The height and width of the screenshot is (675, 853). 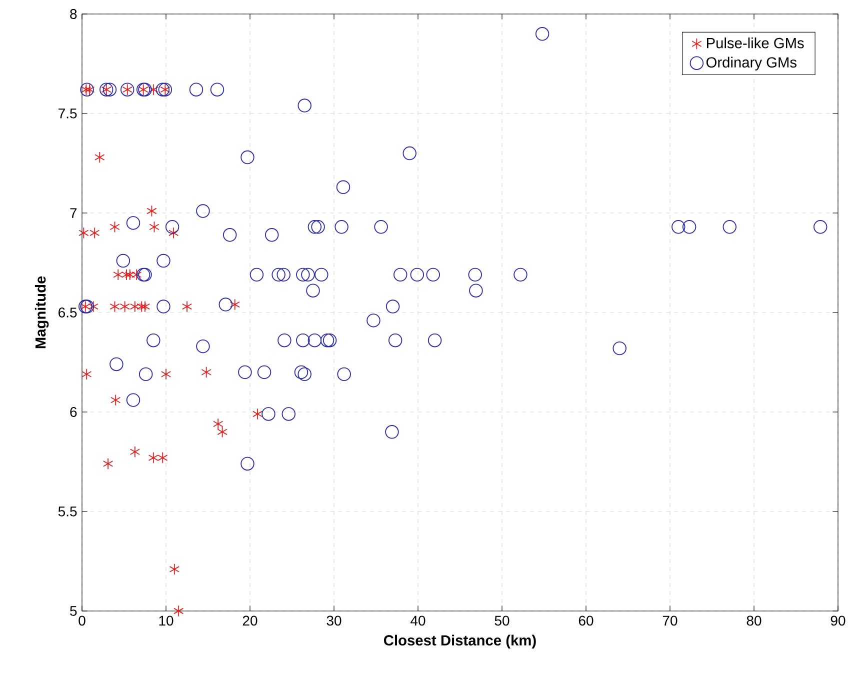 What do you see at coordinates (67, 313) in the screenshot?
I see `y-tick-label: 6.5` at bounding box center [67, 313].